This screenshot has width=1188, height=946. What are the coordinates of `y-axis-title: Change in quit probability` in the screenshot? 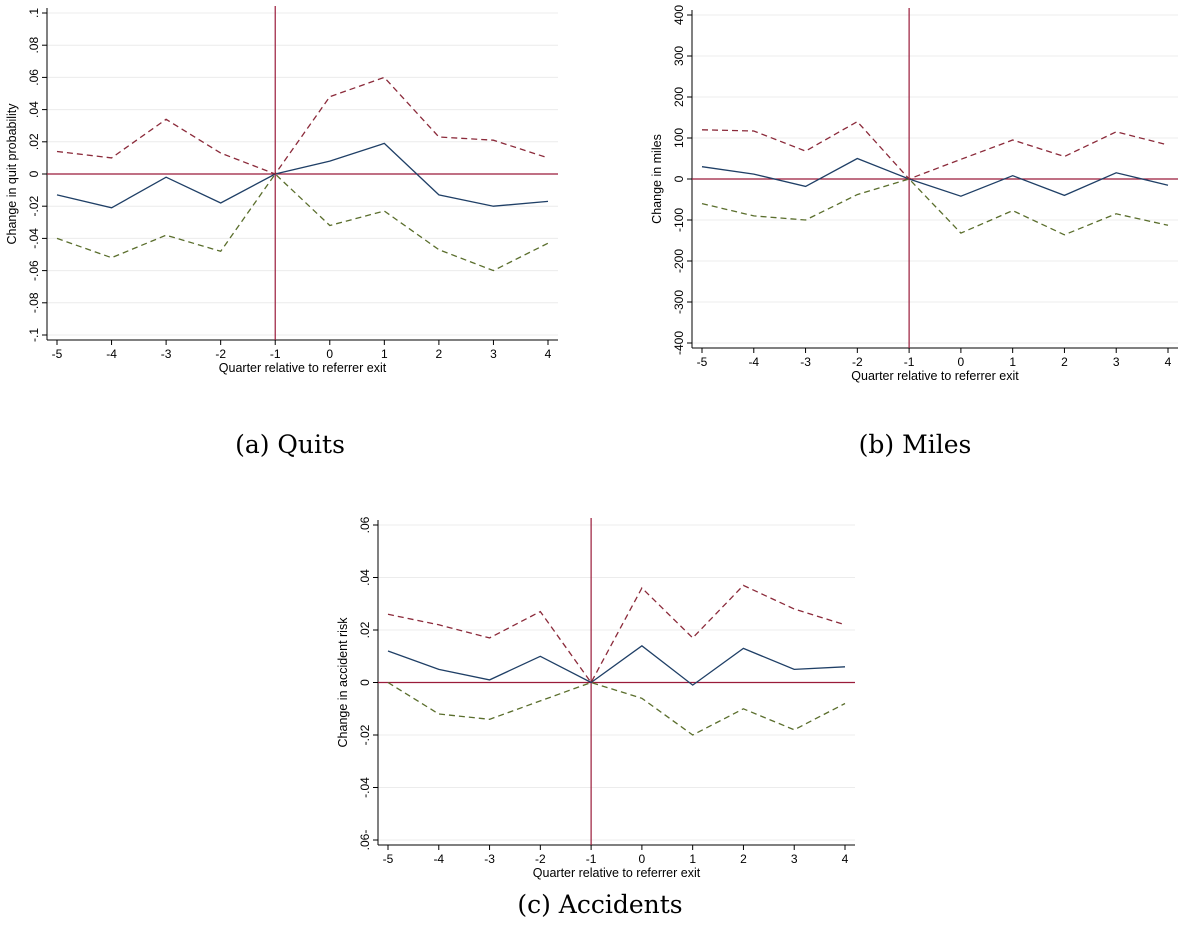 It's located at (12, 174).